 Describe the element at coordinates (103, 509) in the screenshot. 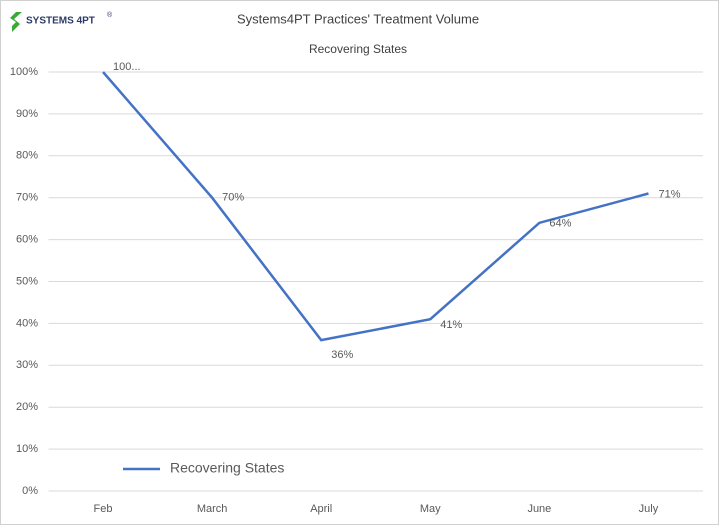

I see `x-tick-label: Feb` at that location.